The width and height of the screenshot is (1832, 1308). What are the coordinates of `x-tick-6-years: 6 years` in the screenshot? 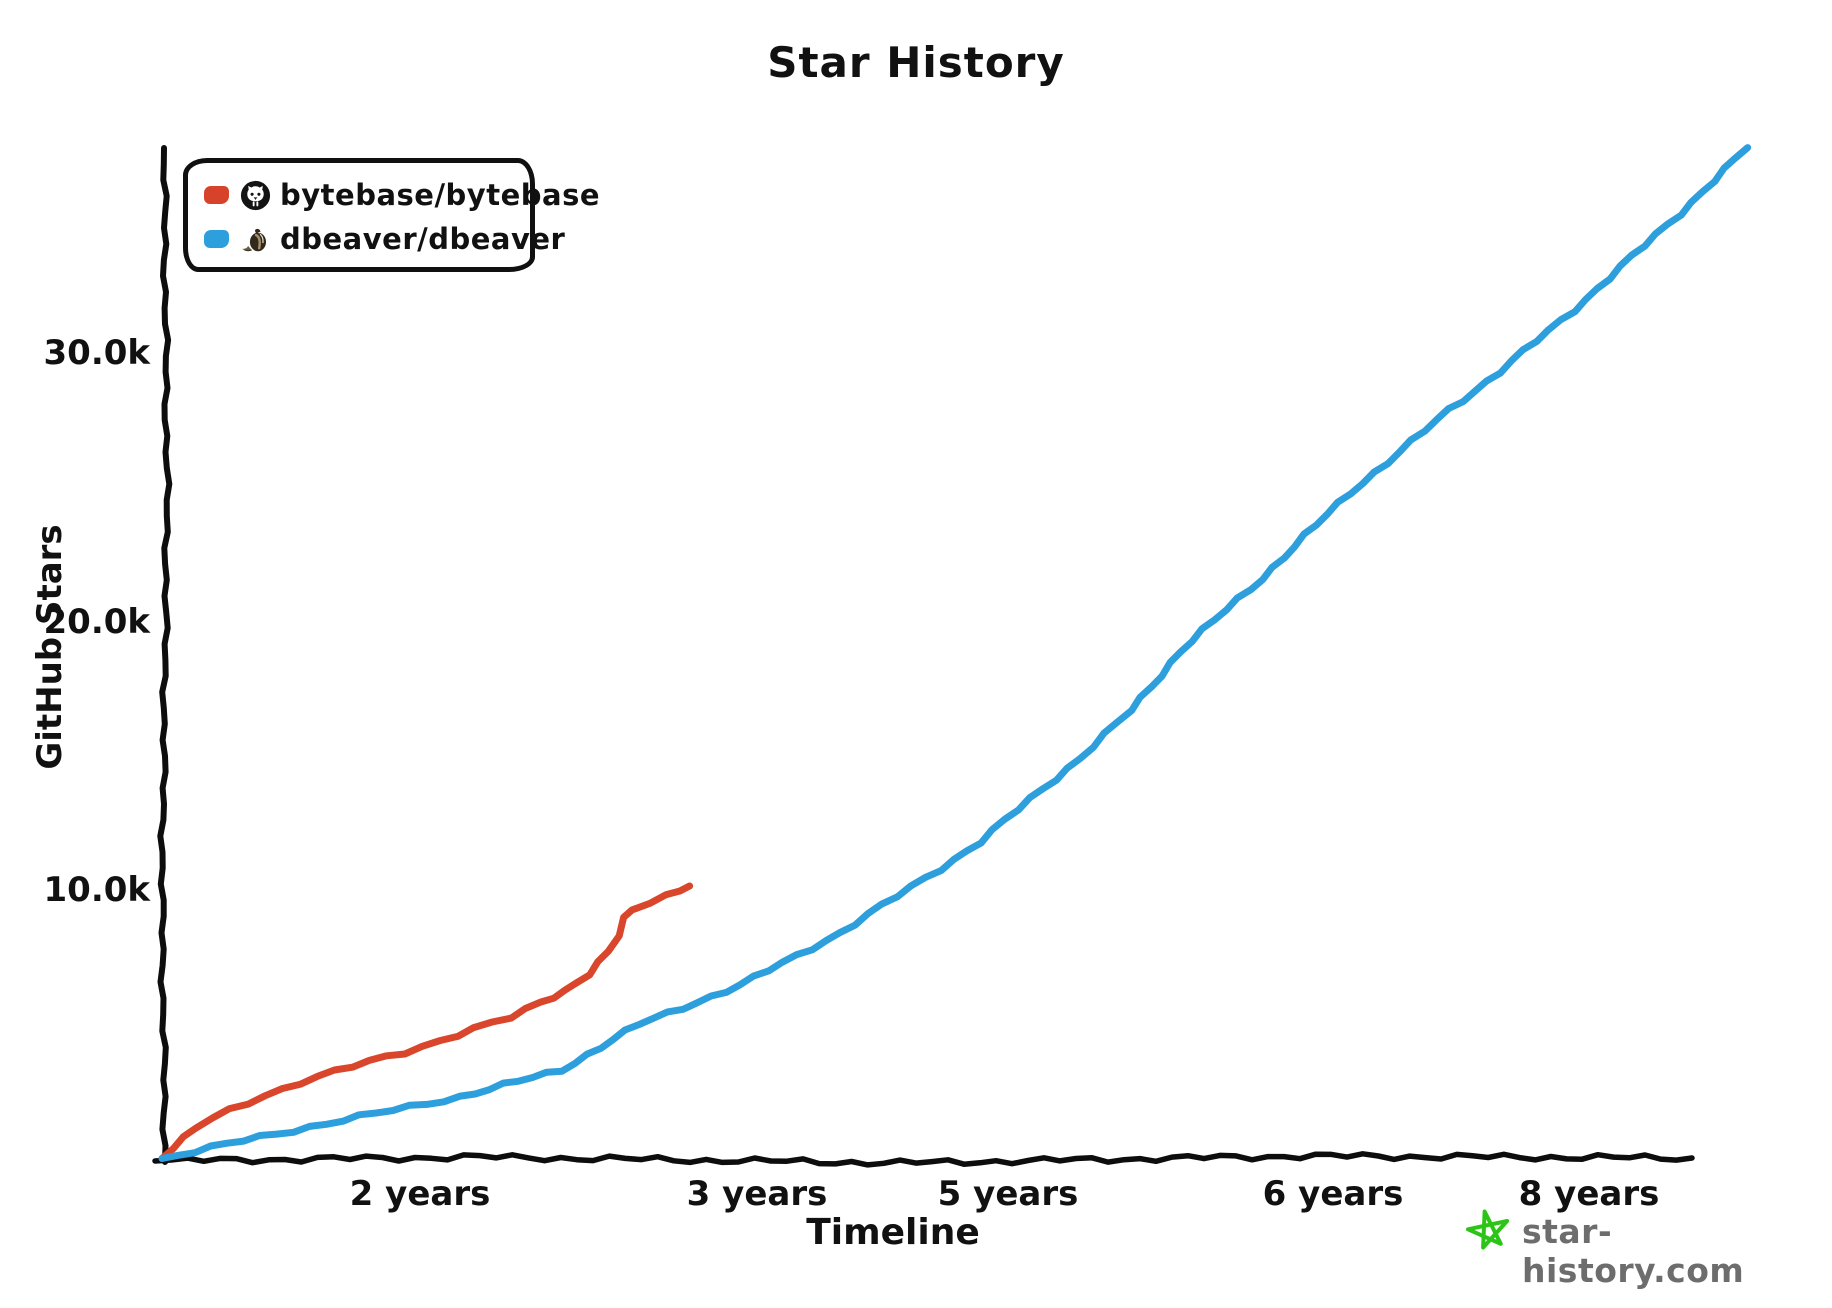 It's located at (1333, 1194).